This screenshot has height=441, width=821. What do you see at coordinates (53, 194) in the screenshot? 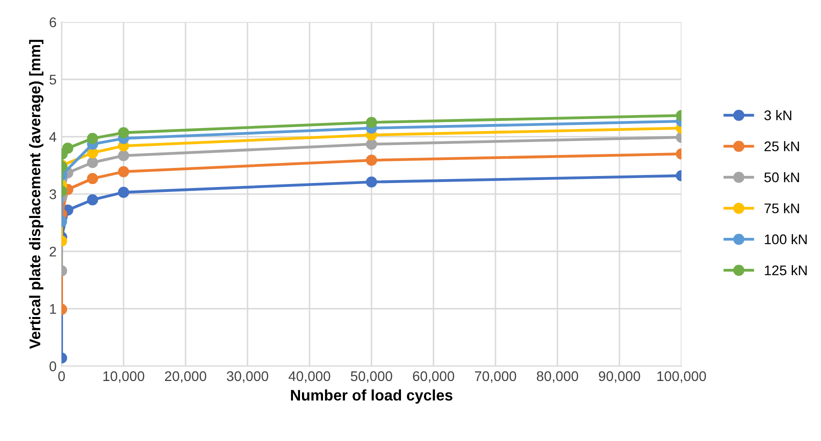
I see `y-tick-label: 3` at bounding box center [53, 194].